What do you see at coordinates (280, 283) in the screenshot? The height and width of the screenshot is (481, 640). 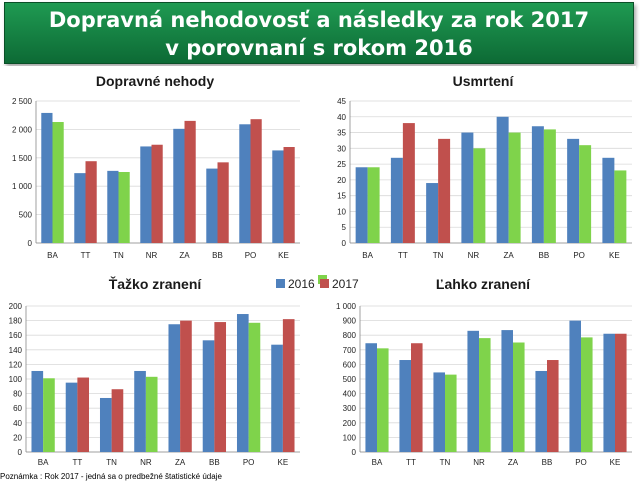 I see `legend-swatch-2016` at bounding box center [280, 283].